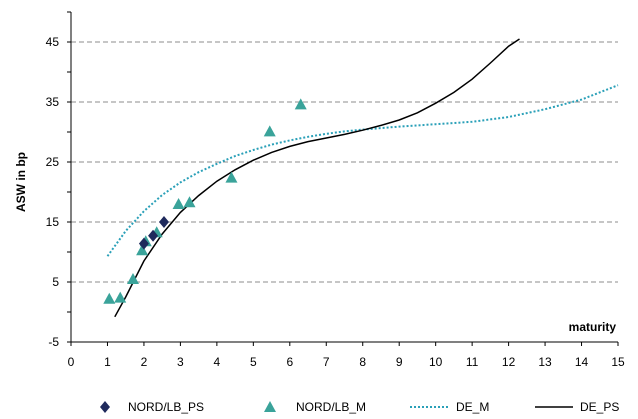 The height and width of the screenshot is (419, 638). Describe the element at coordinates (217, 362) in the screenshot. I see `x-tick-label: 4` at that location.